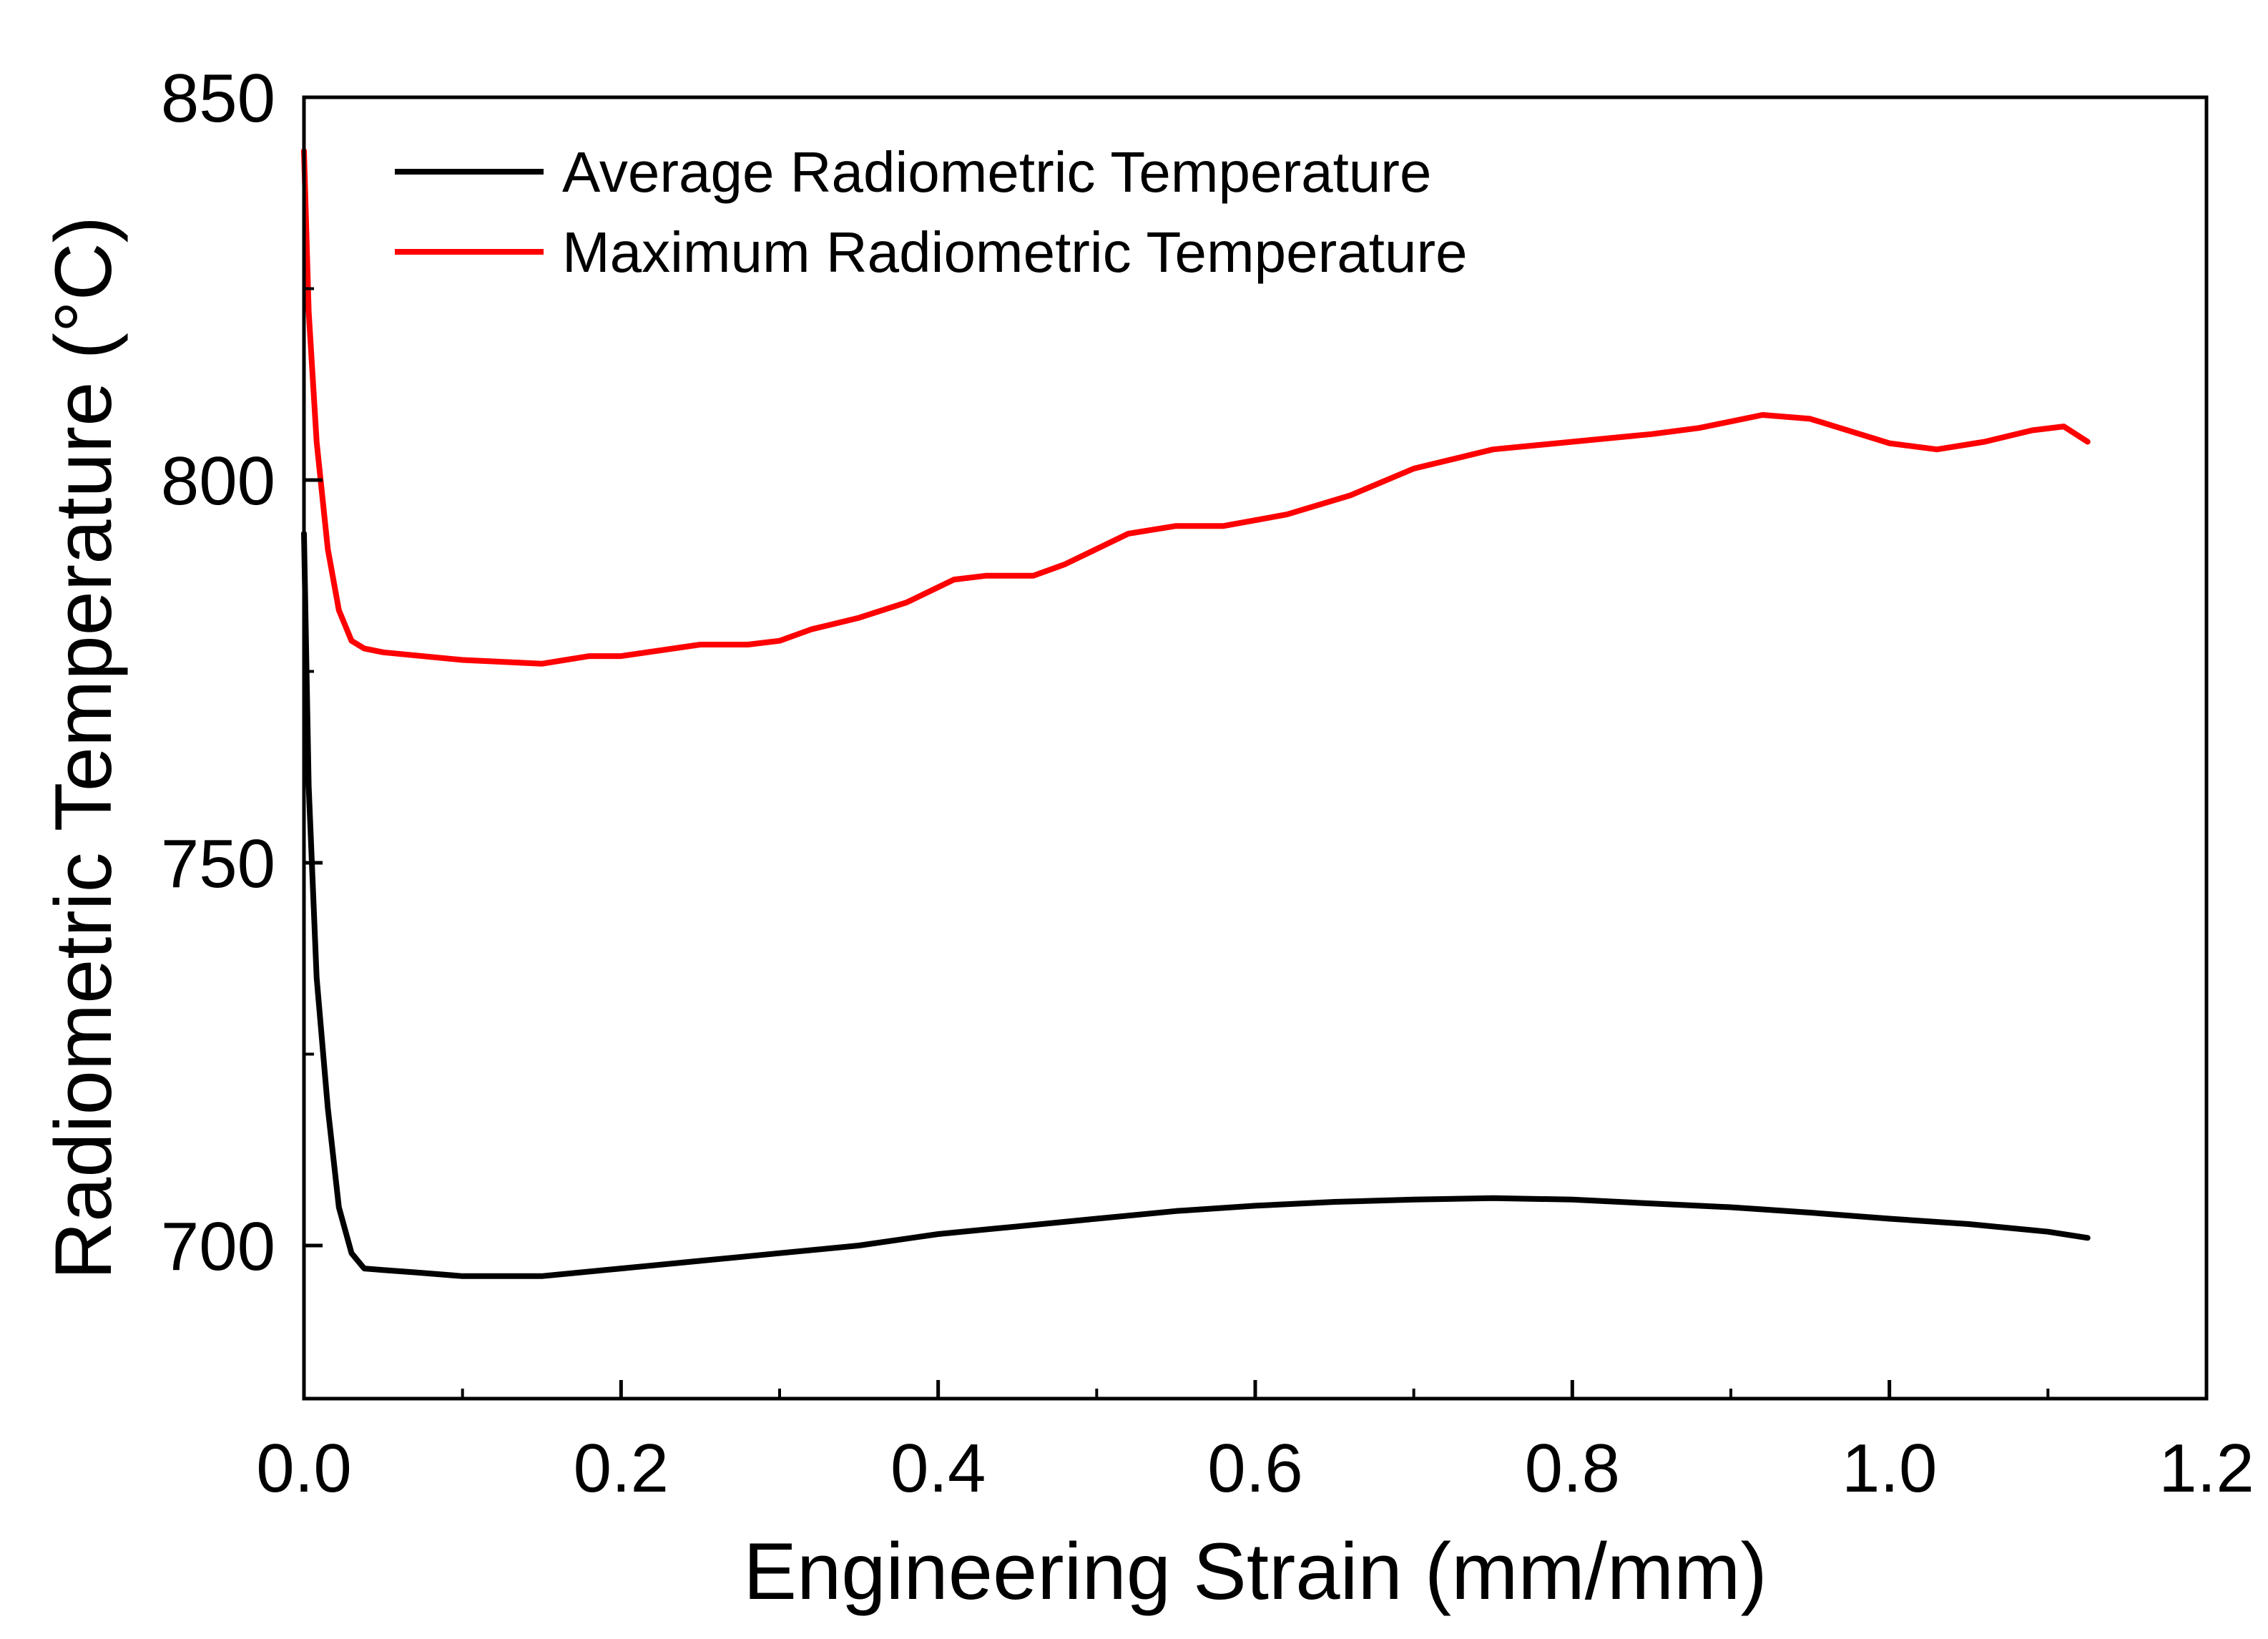 Image resolution: width=2268 pixels, height=1639 pixels. I want to click on y-tick-label: 800, so click(218, 481).